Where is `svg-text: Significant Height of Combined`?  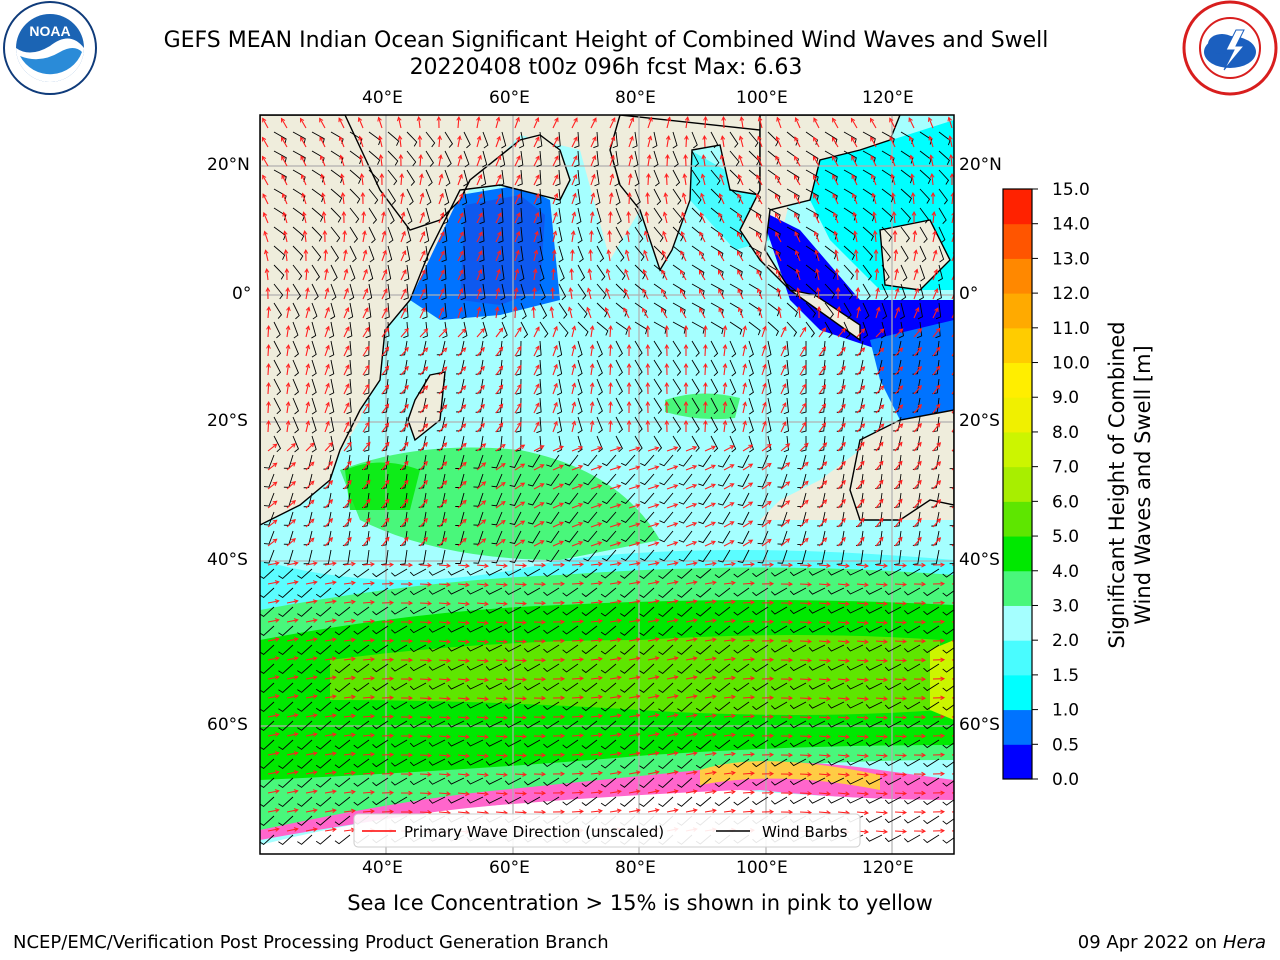 svg-text: Significant Height of Combined is located at coordinates (1117, 484).